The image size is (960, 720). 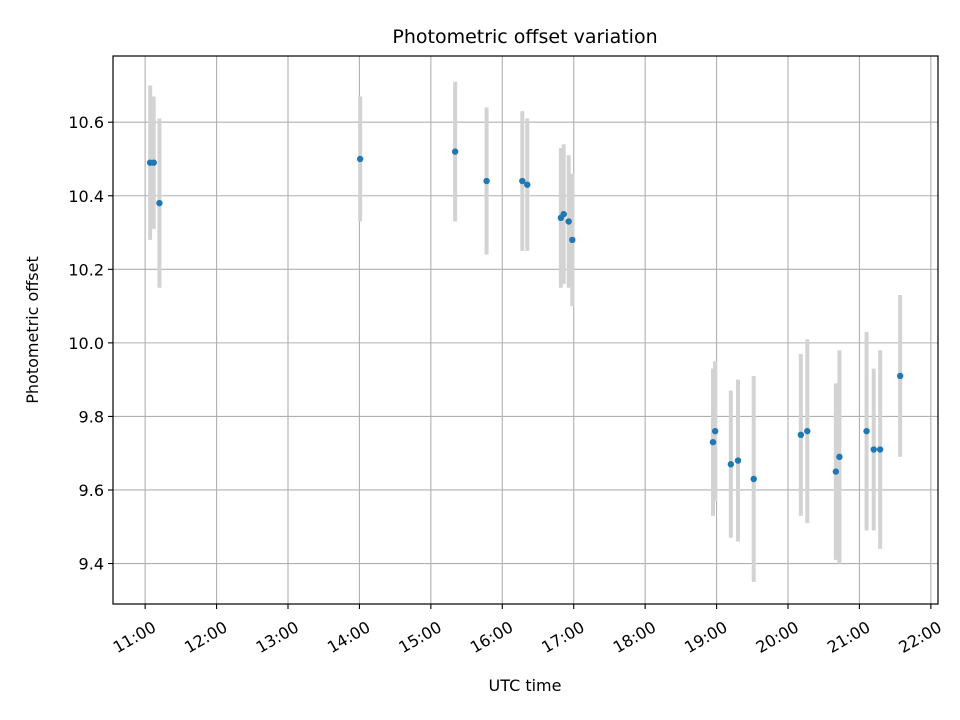 I want to click on x-axis-title: UTC time, so click(x=525, y=685).